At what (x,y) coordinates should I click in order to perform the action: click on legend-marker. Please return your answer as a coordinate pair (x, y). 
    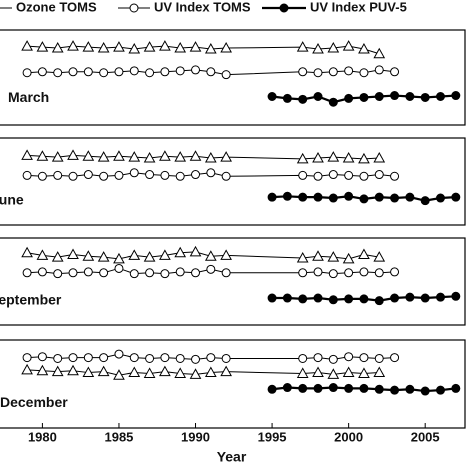
    Looking at the image, I should click on (284, 8).